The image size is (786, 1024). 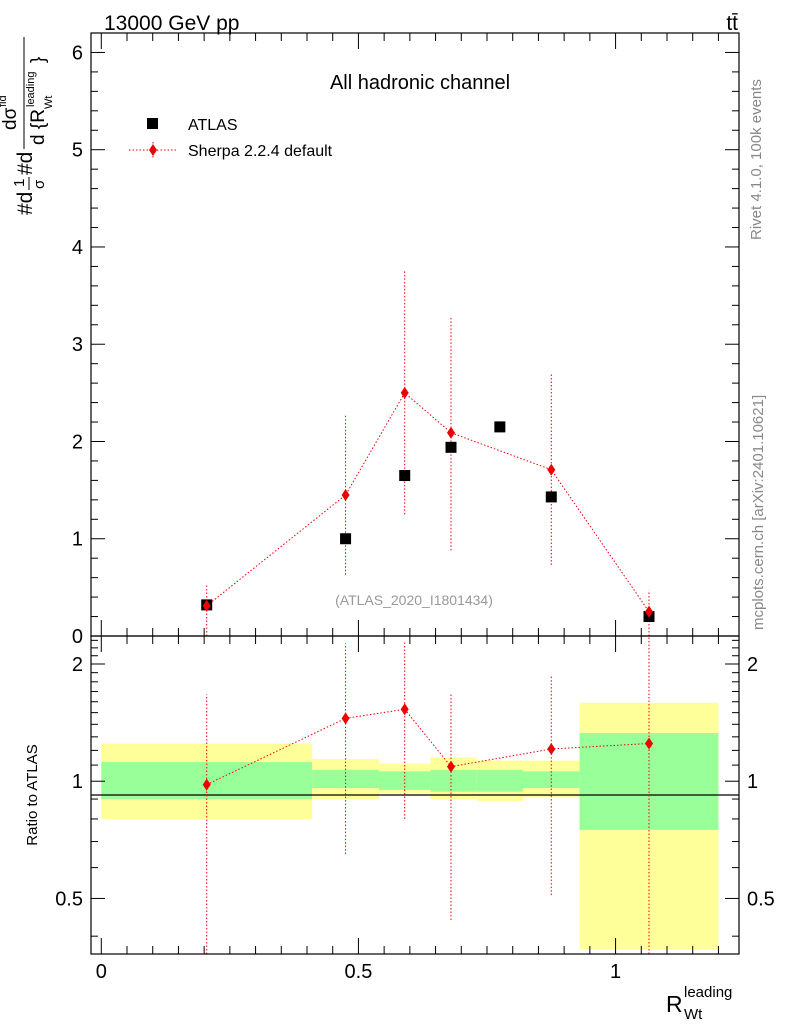 What do you see at coordinates (77, 442) in the screenshot?
I see `main-ytick-label: 2` at bounding box center [77, 442].